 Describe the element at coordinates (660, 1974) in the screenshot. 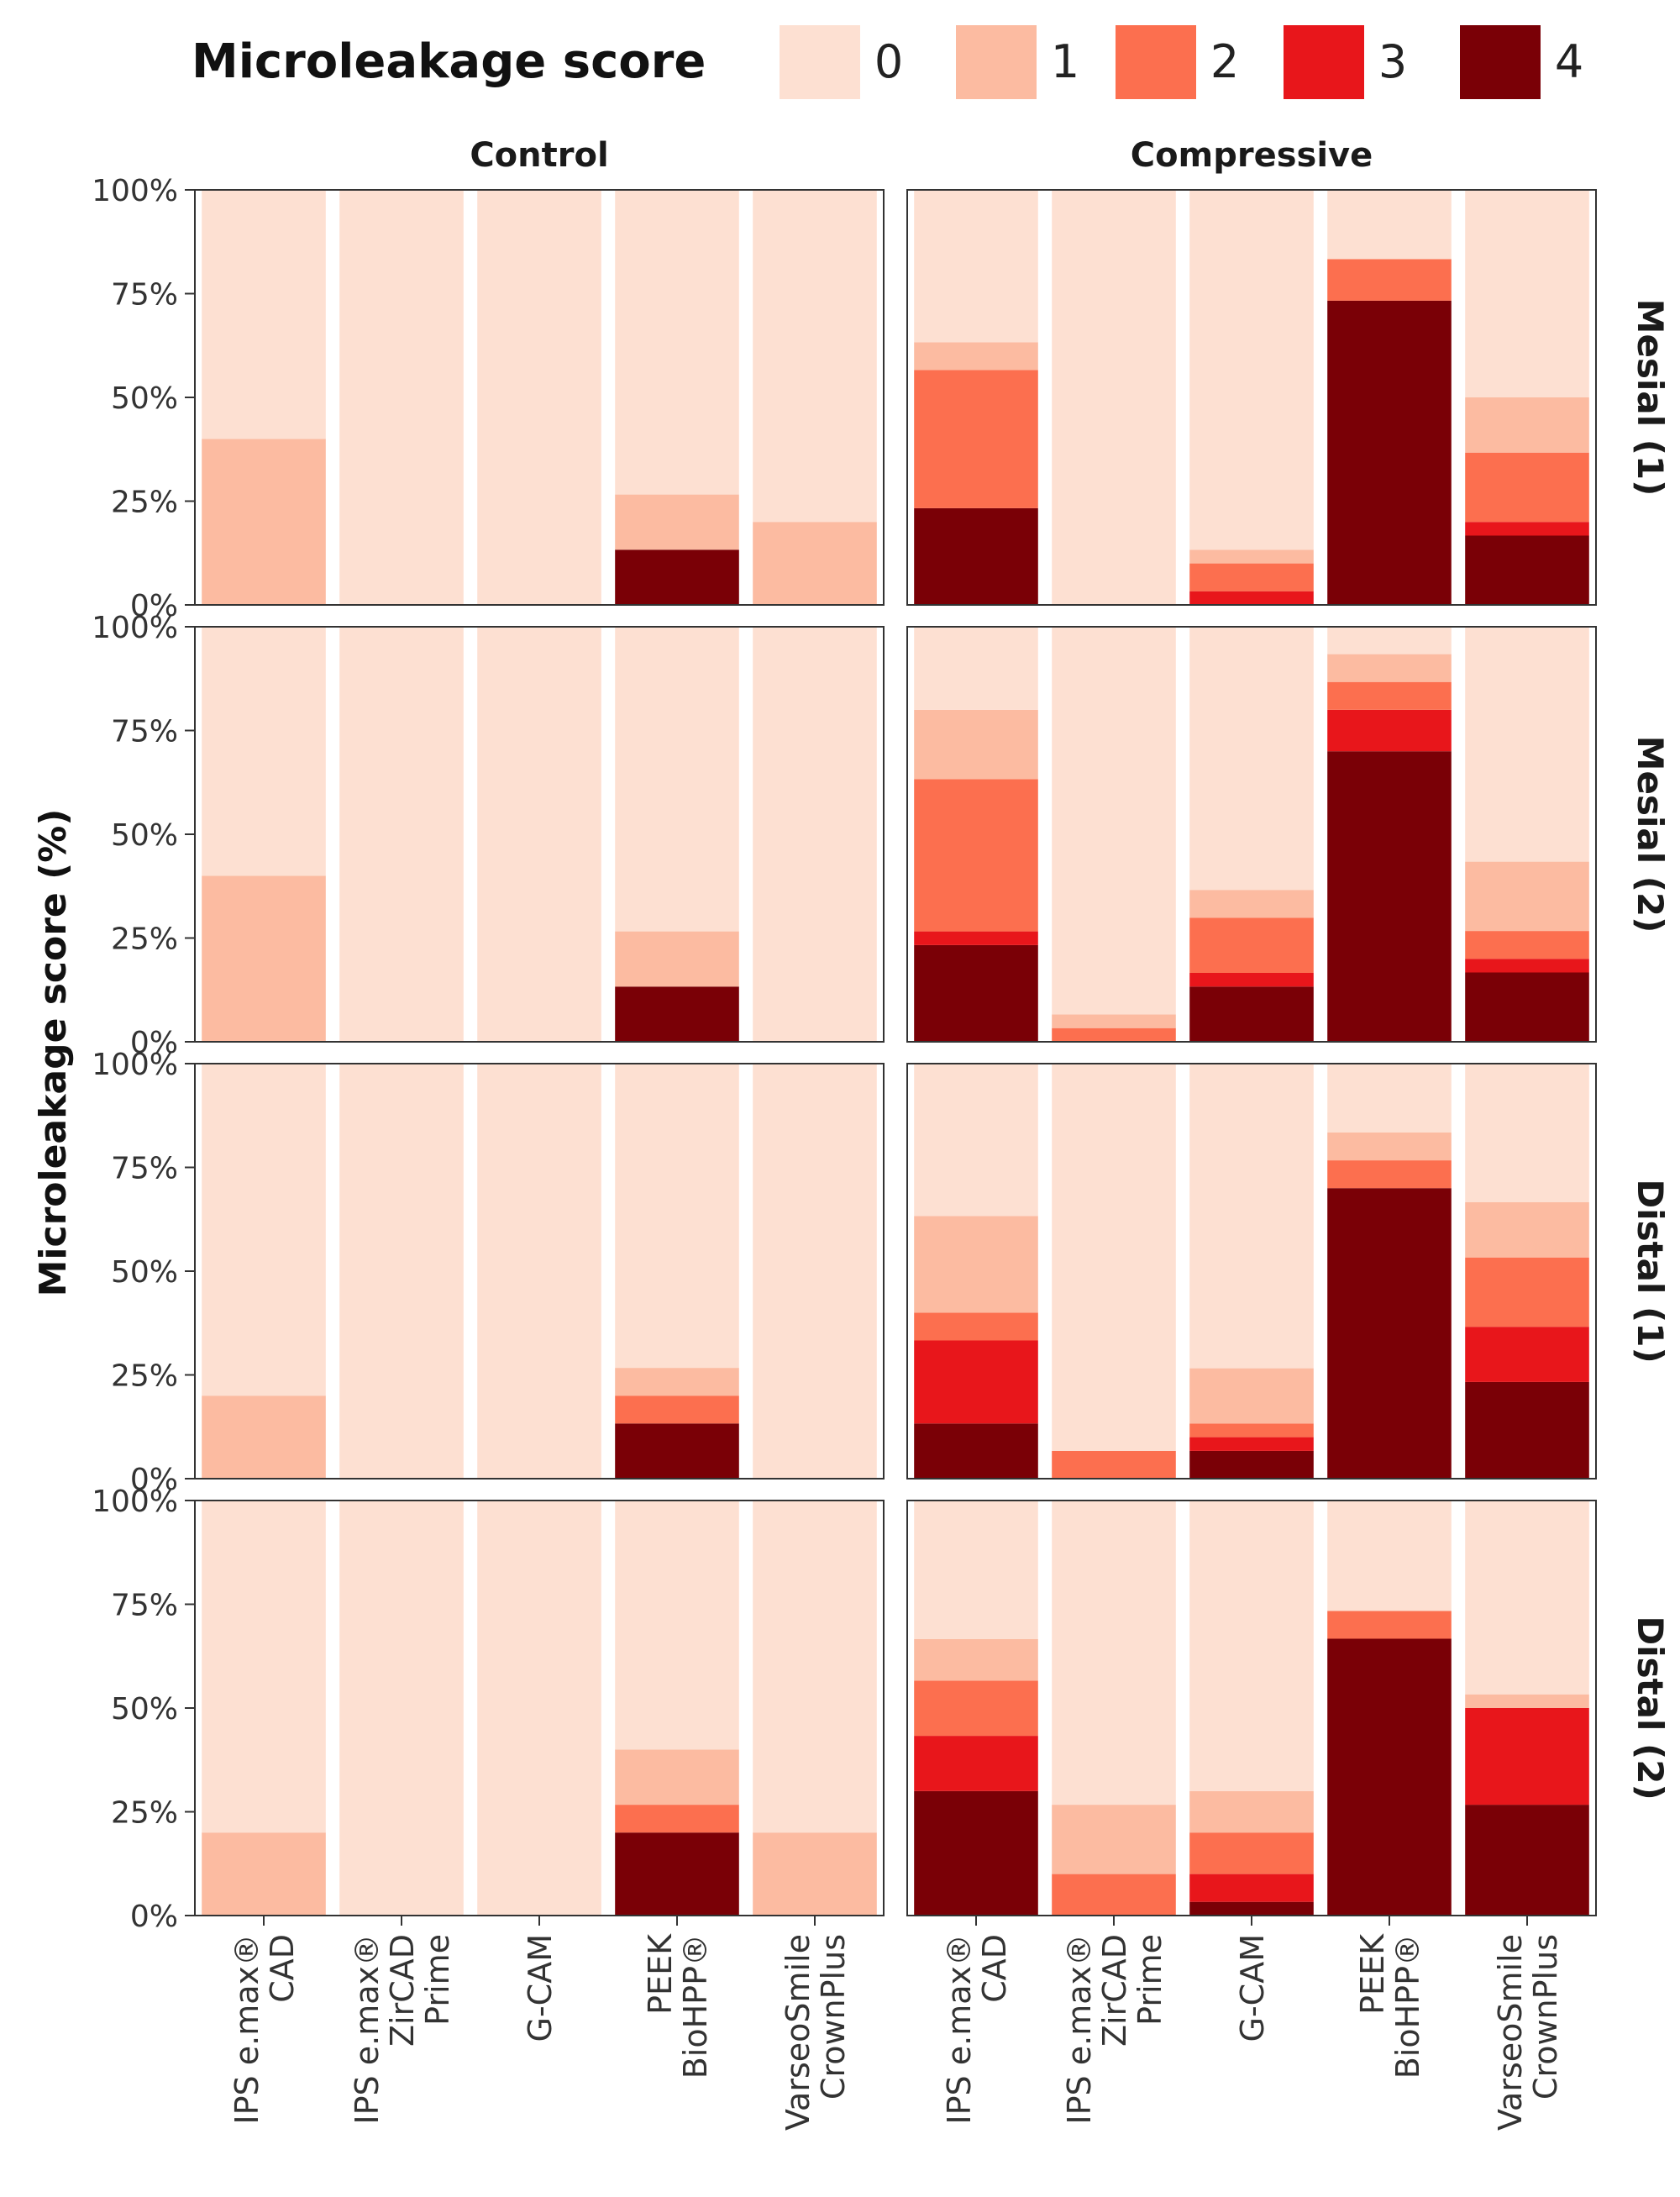

I see `x-tick-label: PEEK` at that location.